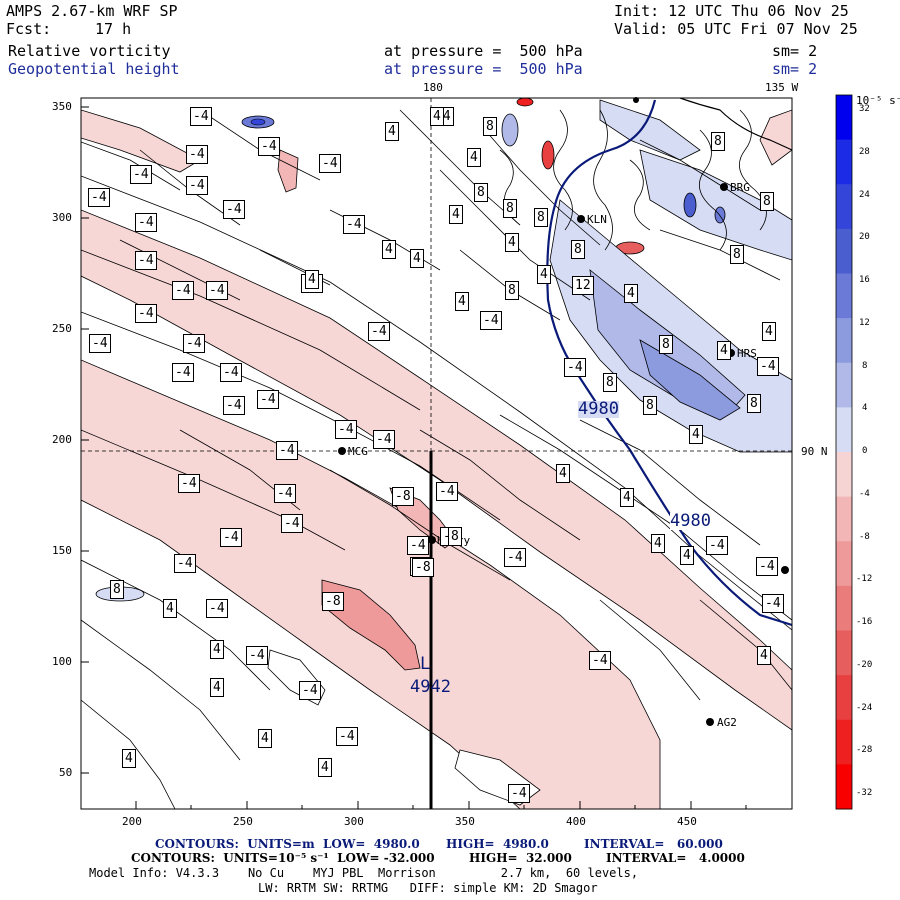  What do you see at coordinates (864, 793) in the screenshot?
I see `colorbar-tick-label: -32` at bounding box center [864, 793].